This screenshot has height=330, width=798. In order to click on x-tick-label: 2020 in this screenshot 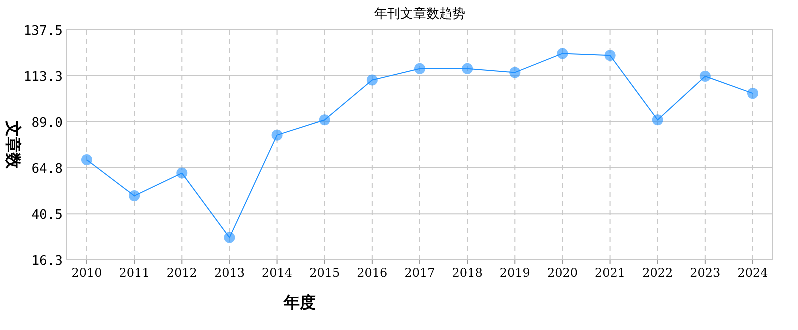, I will do `click(562, 273)`.